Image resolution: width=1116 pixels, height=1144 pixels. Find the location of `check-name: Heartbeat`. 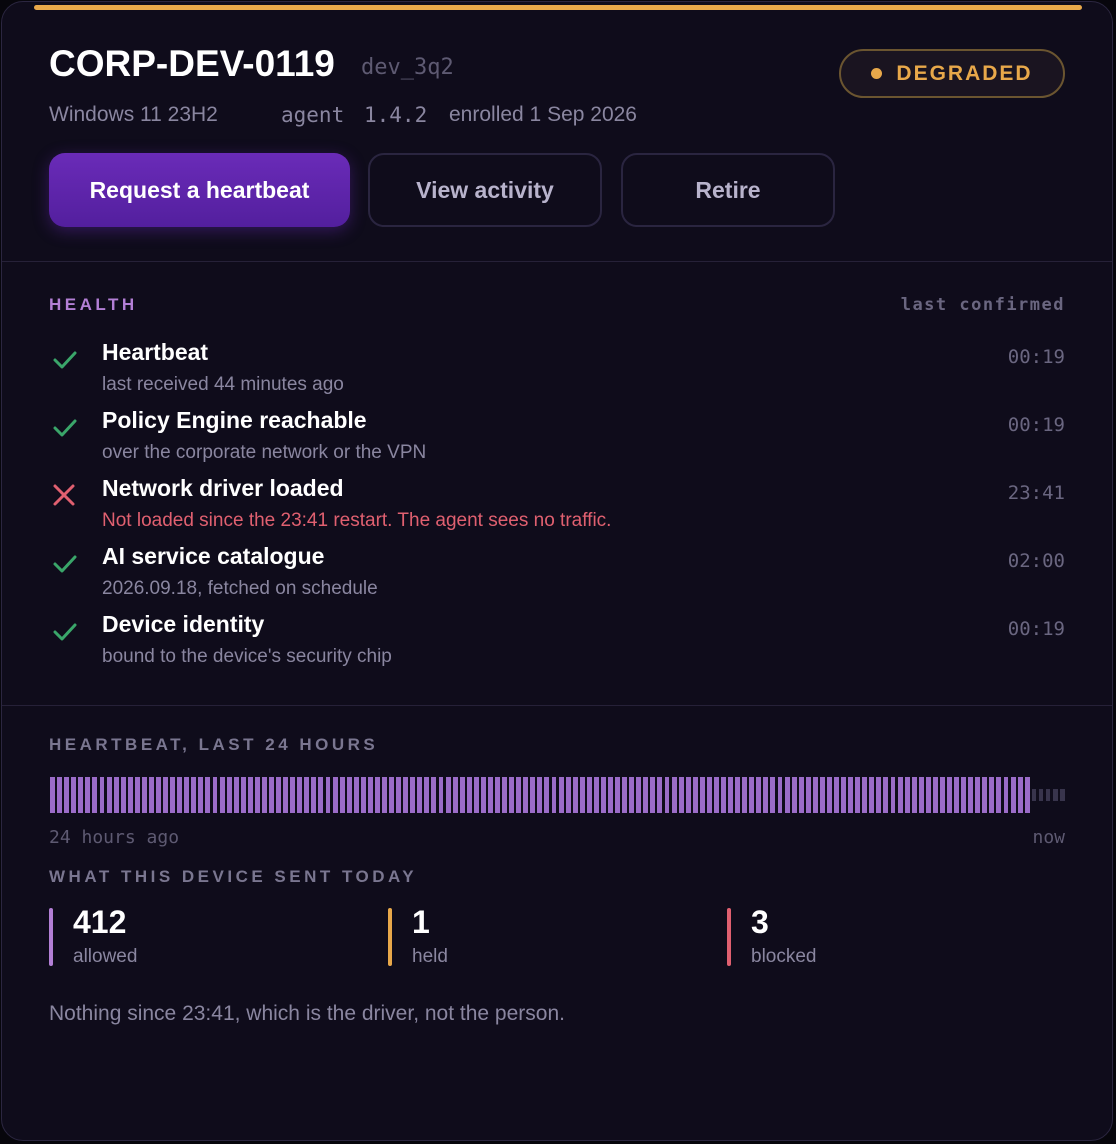

check-name: Heartbeat is located at coordinates (155, 352).